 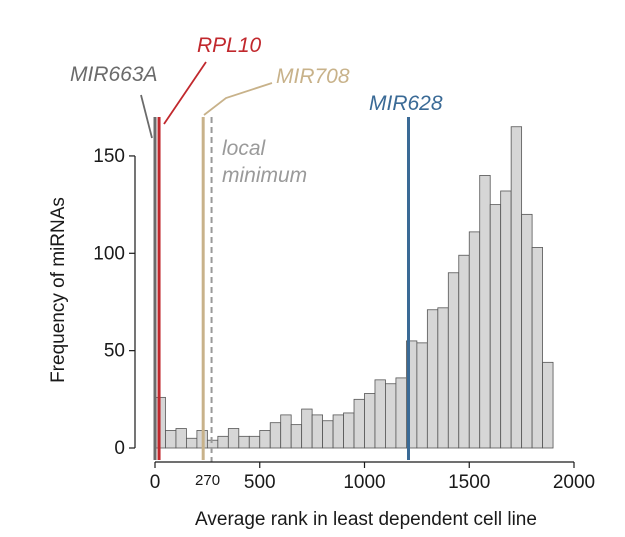 I want to click on leader-mir663a, so click(x=146, y=116).